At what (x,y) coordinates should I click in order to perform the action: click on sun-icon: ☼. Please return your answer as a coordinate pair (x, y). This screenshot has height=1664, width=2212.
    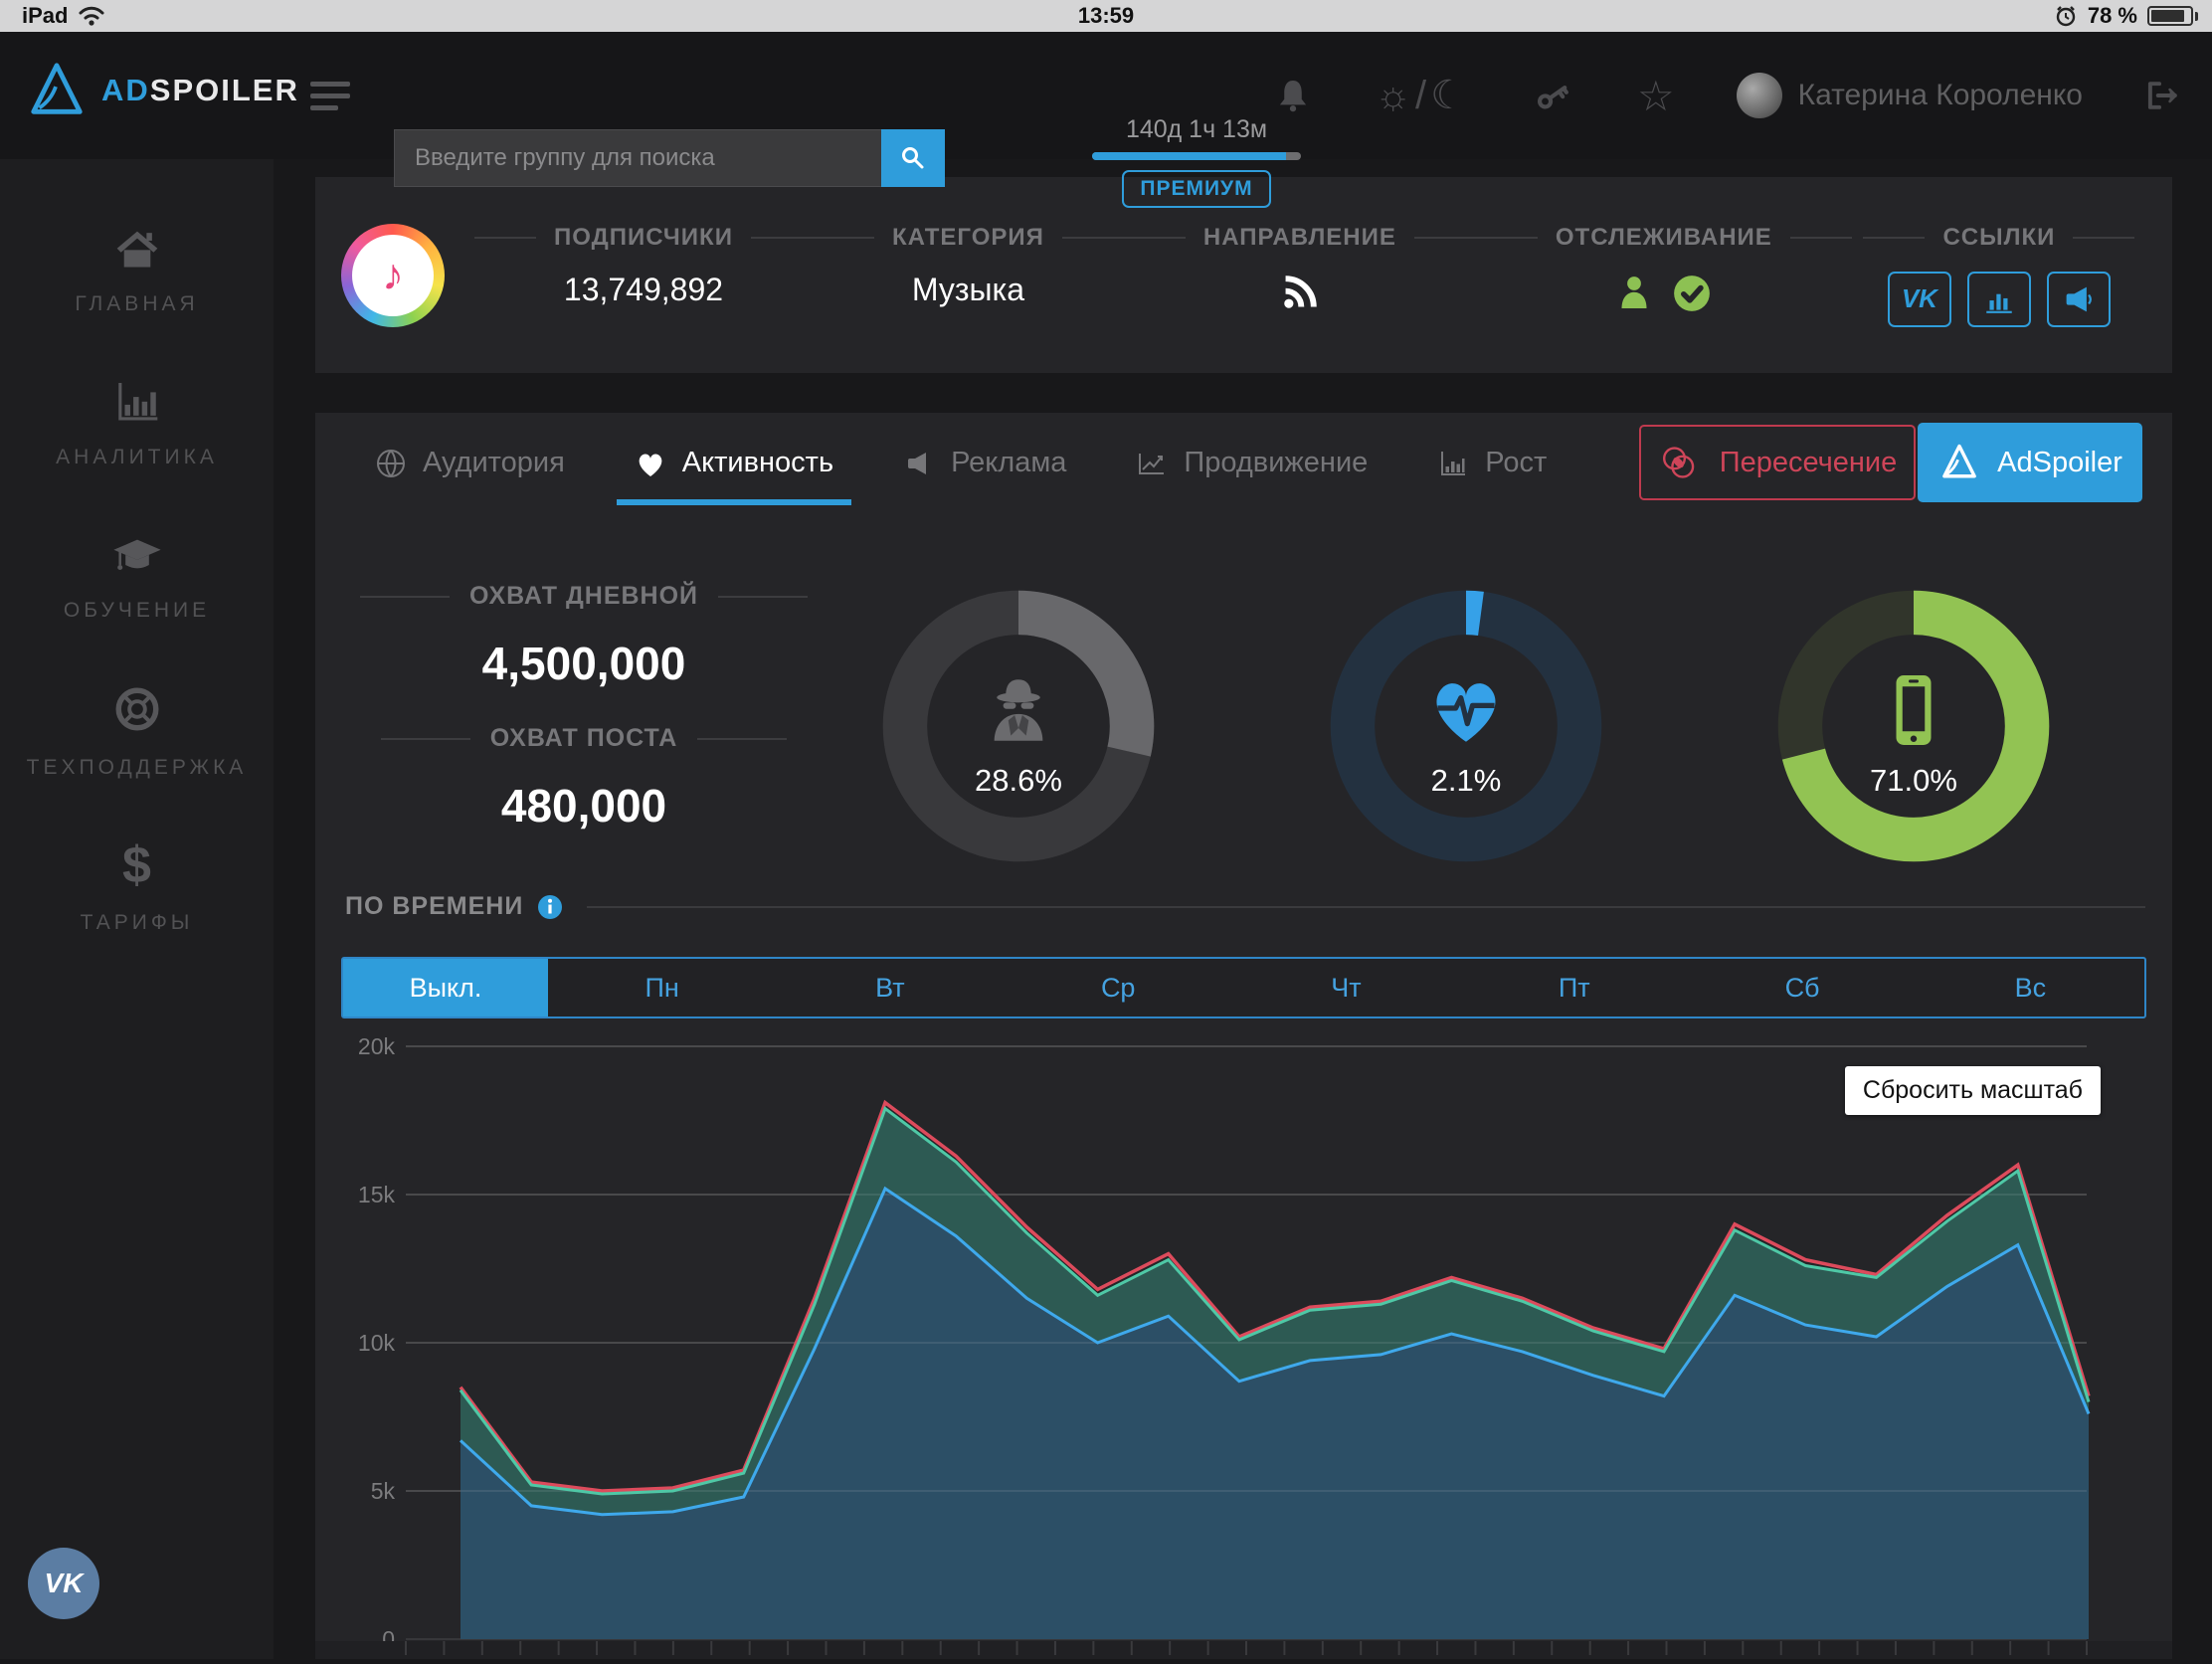
    Looking at the image, I should click on (1395, 95).